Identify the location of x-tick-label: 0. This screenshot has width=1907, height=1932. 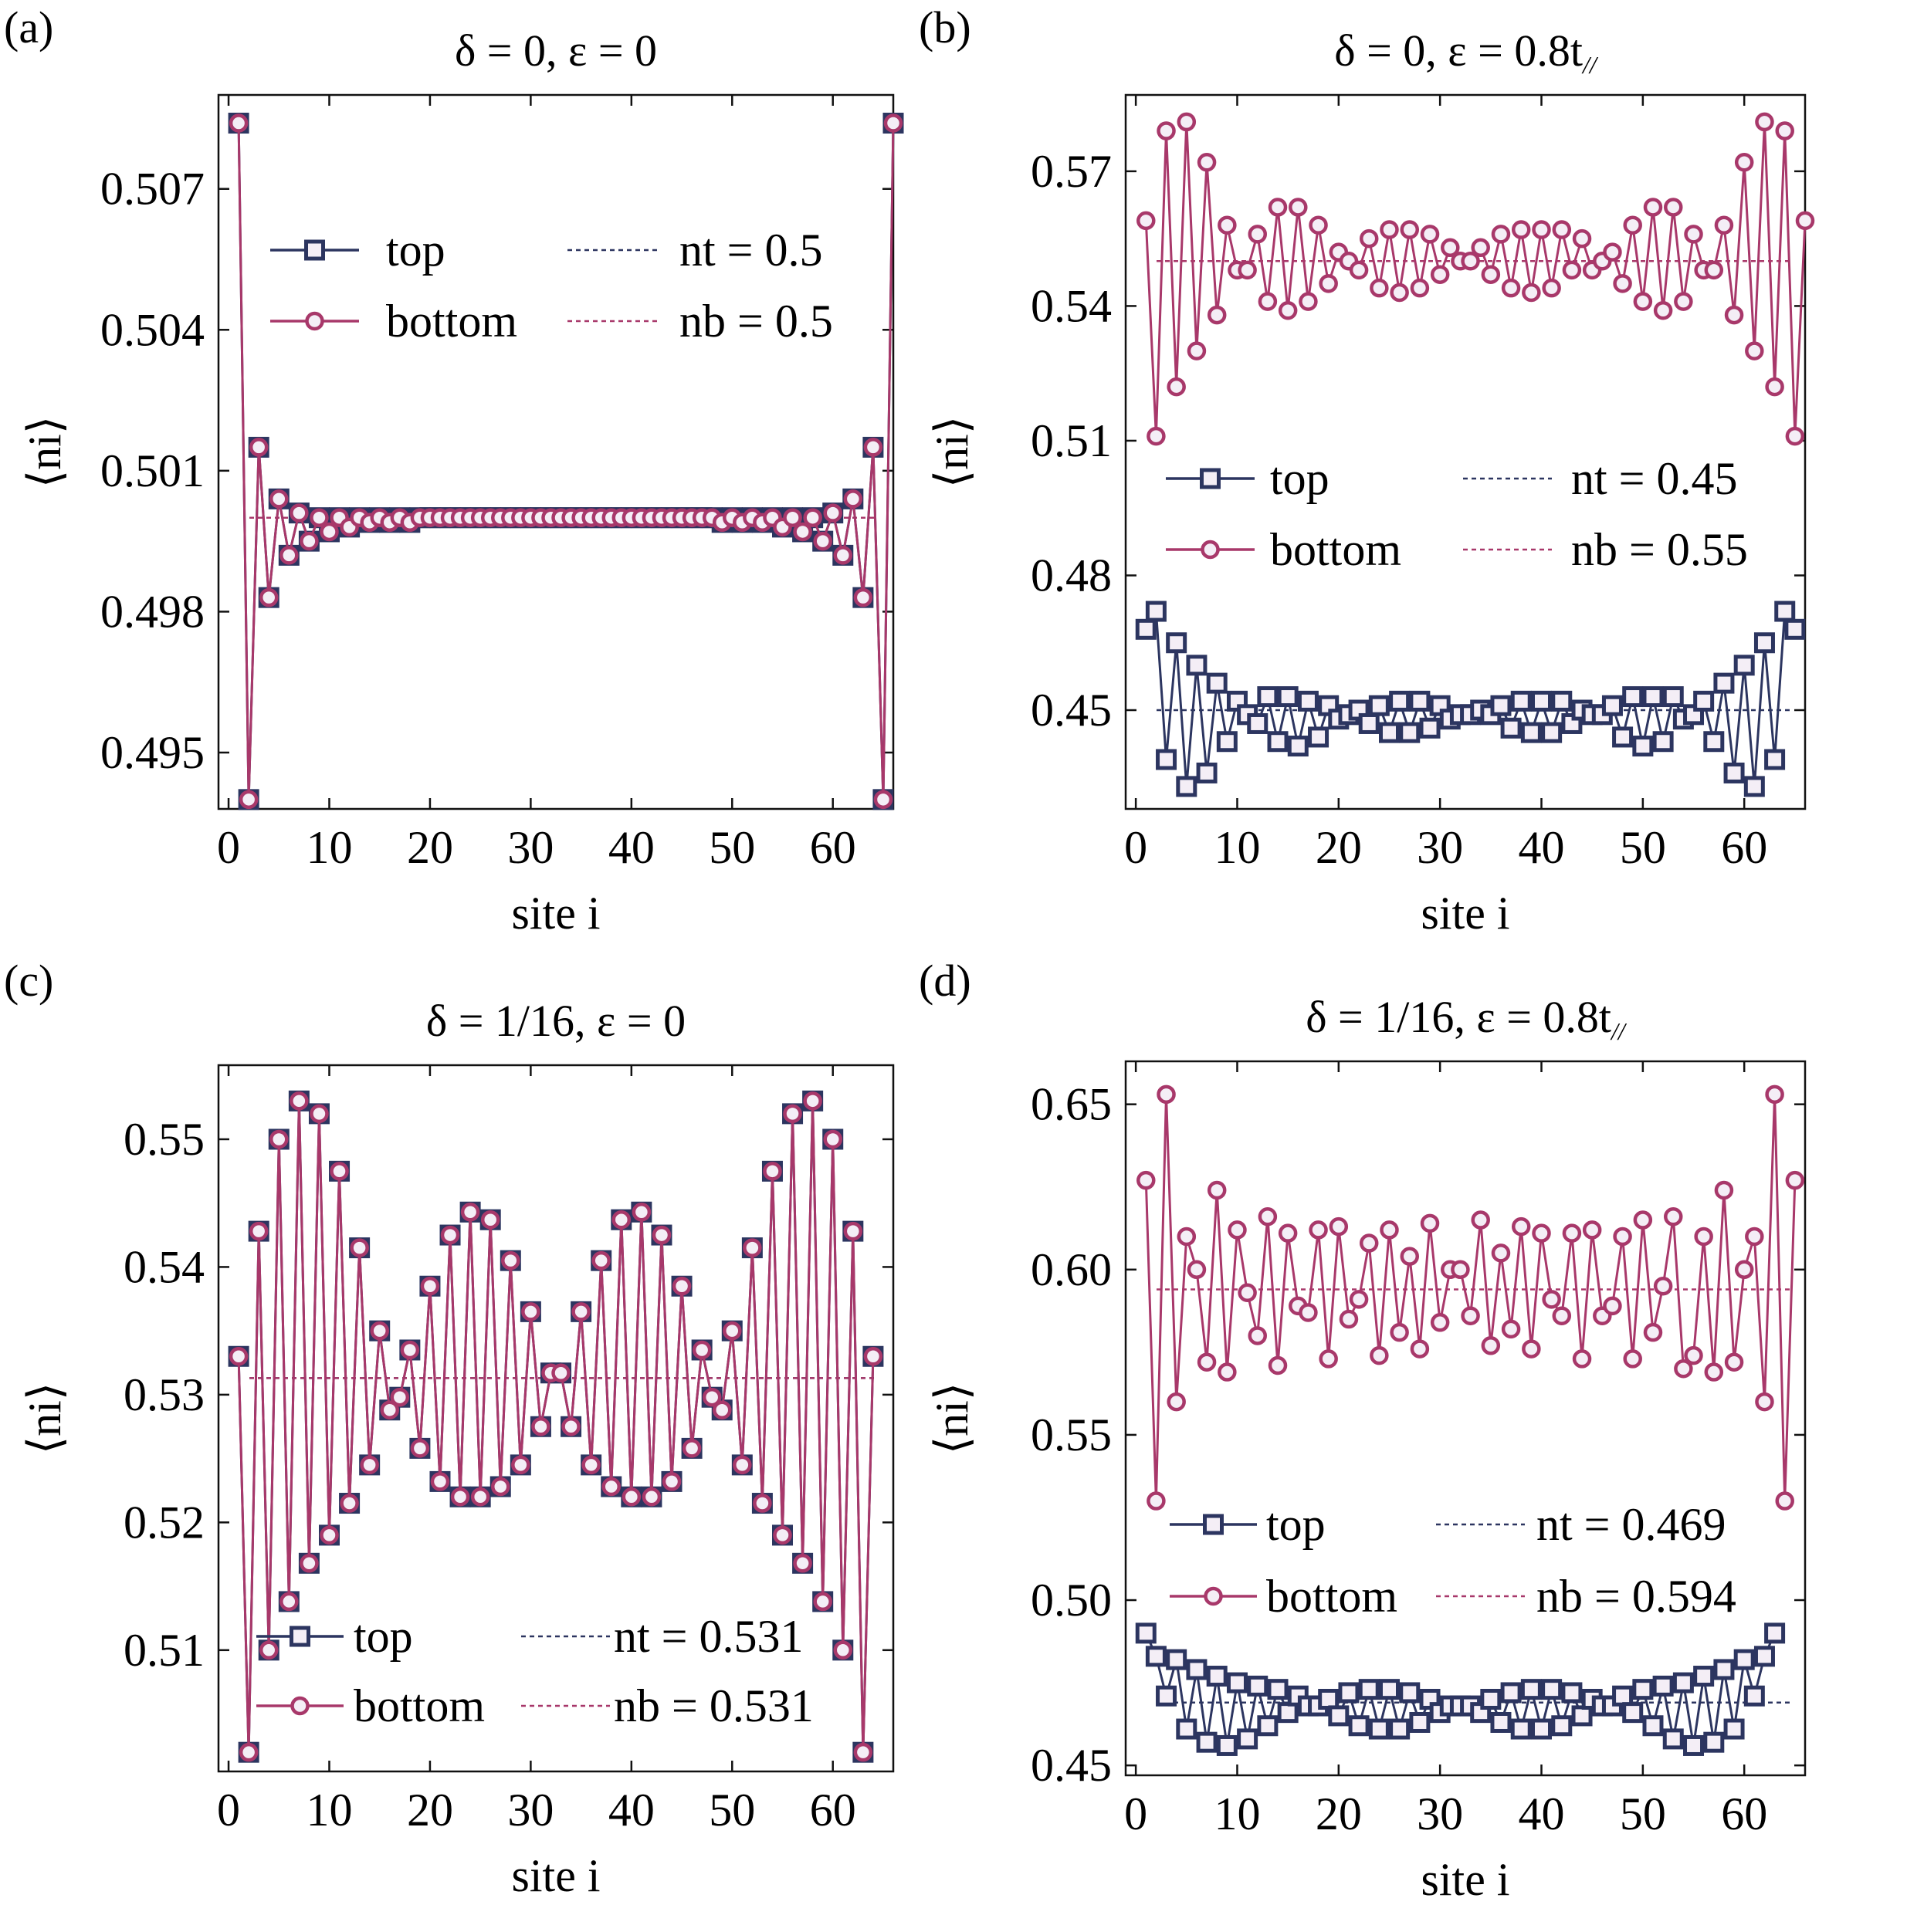
(1135, 1813).